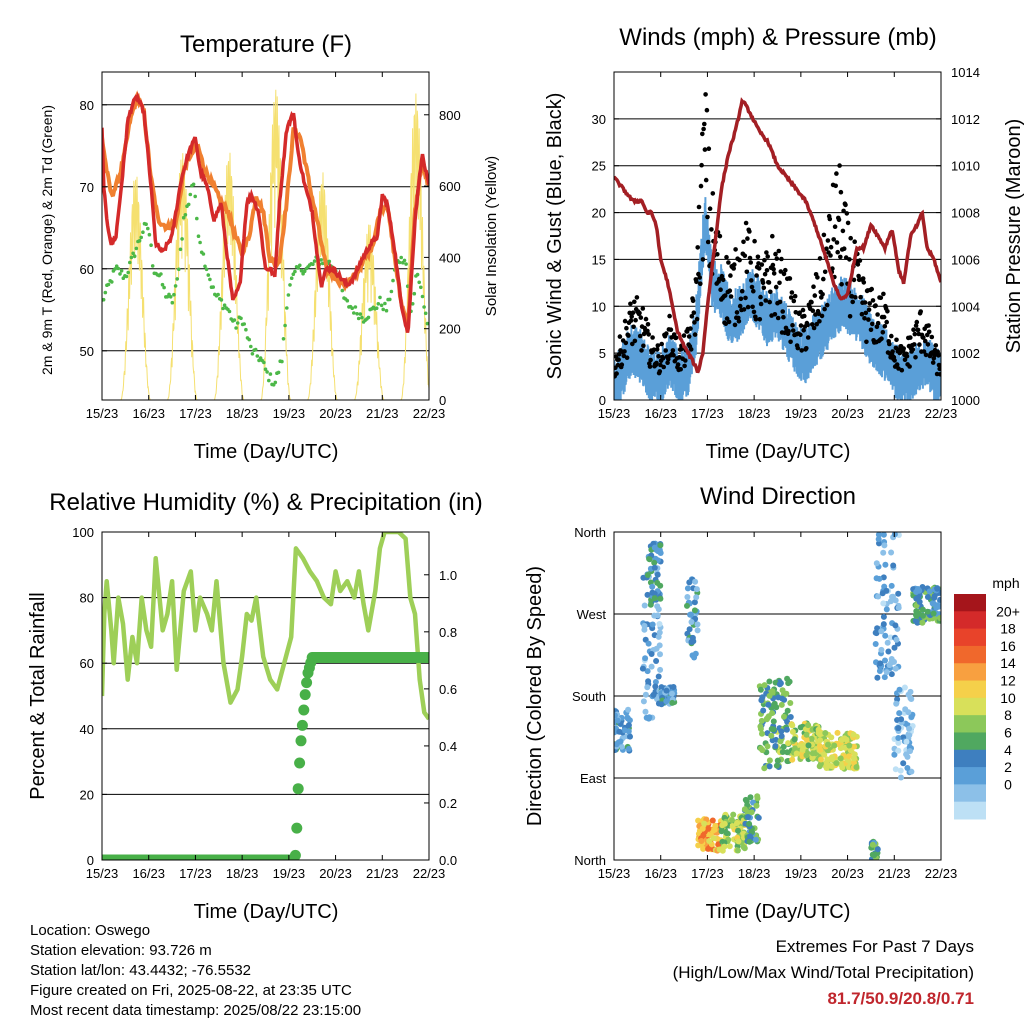 This screenshot has height=1024, width=1024. Describe the element at coordinates (242, 413) in the screenshot. I see `x-tick-label: 18/23` at that location.